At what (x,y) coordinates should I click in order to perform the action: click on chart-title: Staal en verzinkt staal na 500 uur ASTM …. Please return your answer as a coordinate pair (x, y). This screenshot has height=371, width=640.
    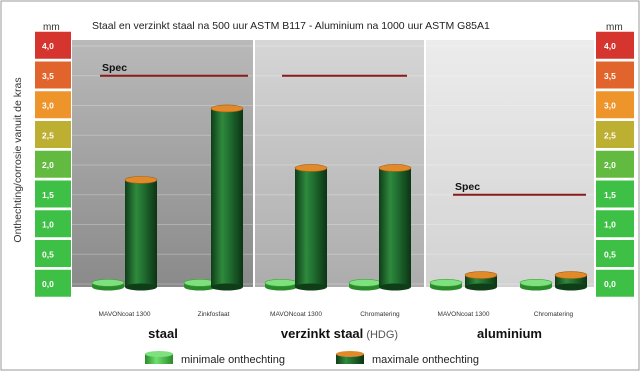
    Looking at the image, I should click on (291, 26).